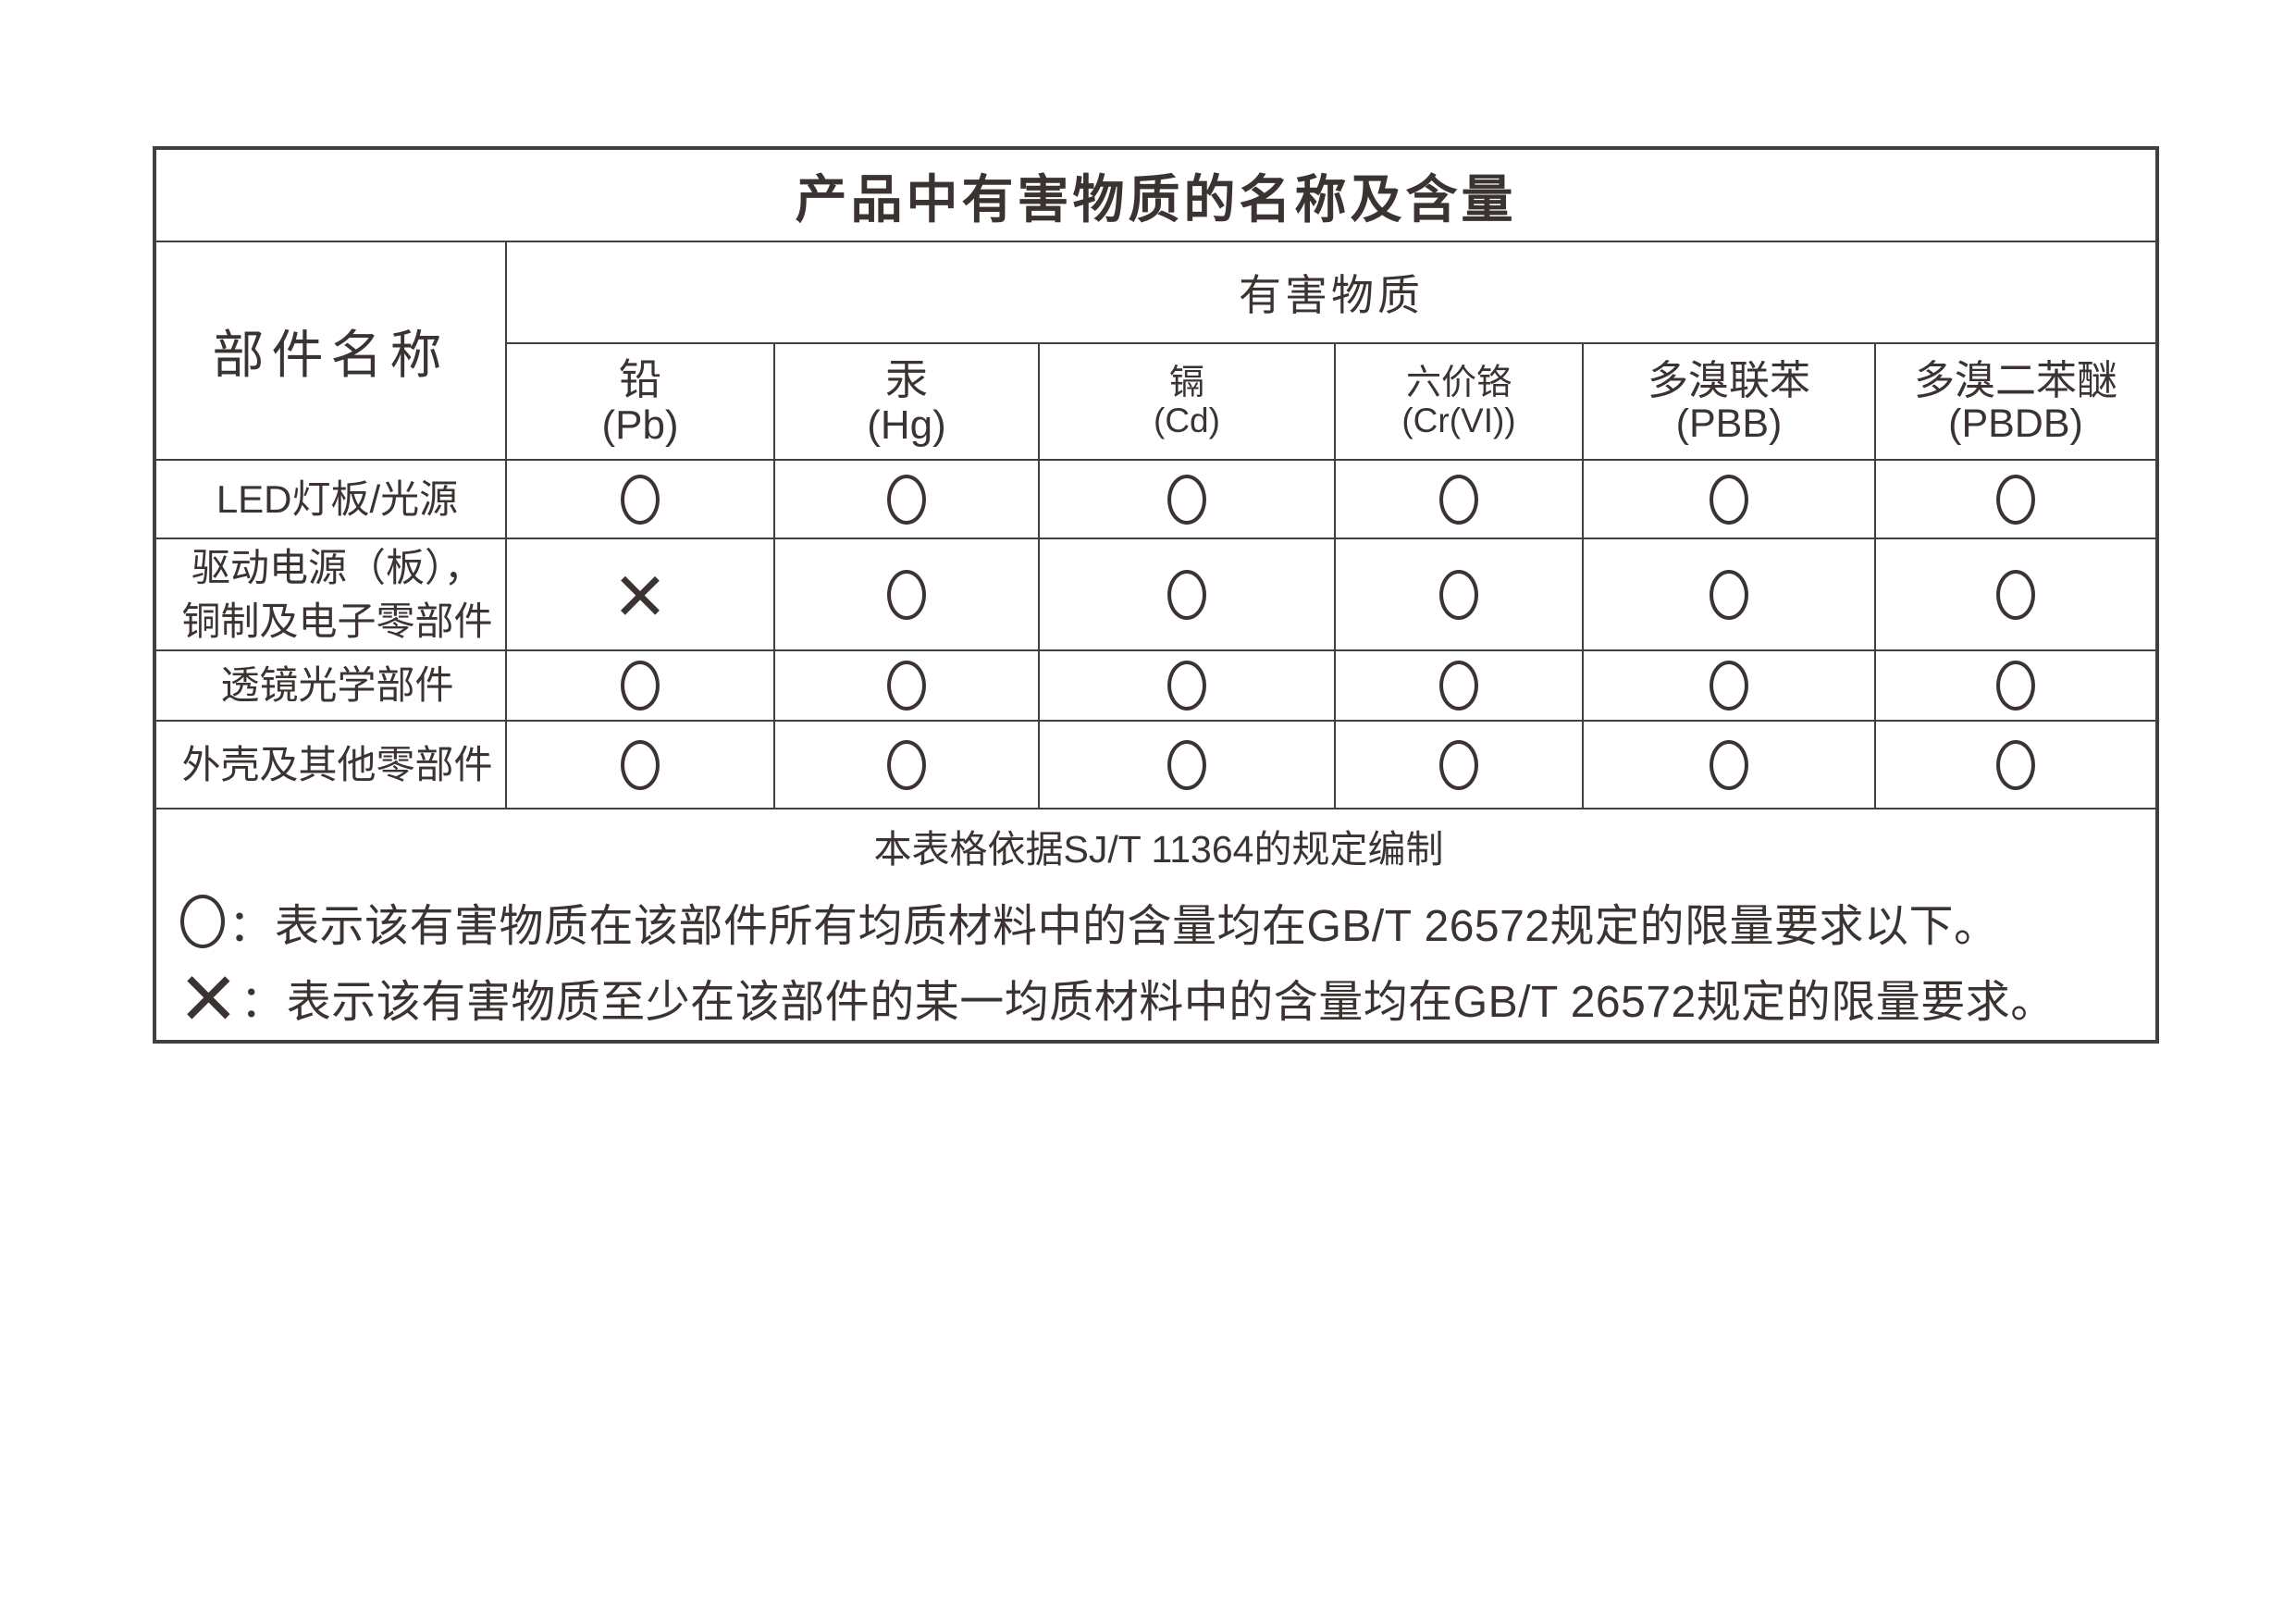 The height and width of the screenshot is (1619, 2296). What do you see at coordinates (1158, 849) in the screenshot?
I see `footer-note: 本表格依据SJ/T 11364的规定编制` at bounding box center [1158, 849].